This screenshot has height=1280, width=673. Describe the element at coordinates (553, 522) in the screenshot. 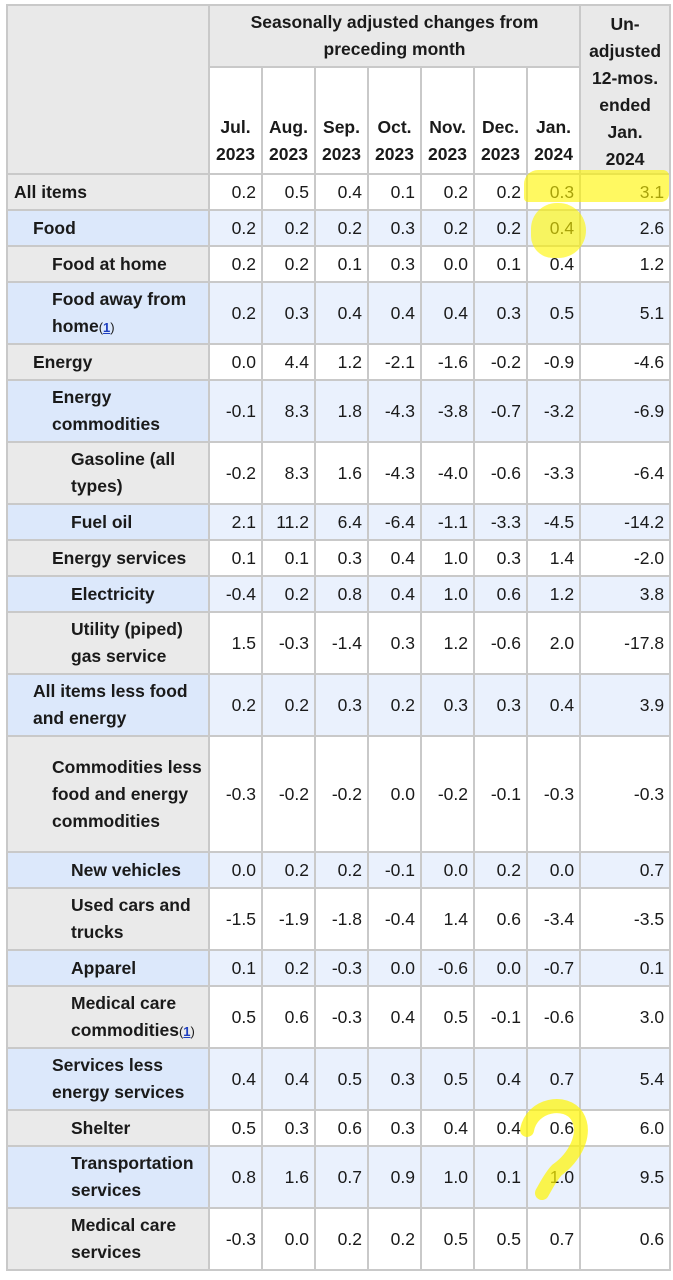

I see `cell-monthly-change: -4.5` at that location.